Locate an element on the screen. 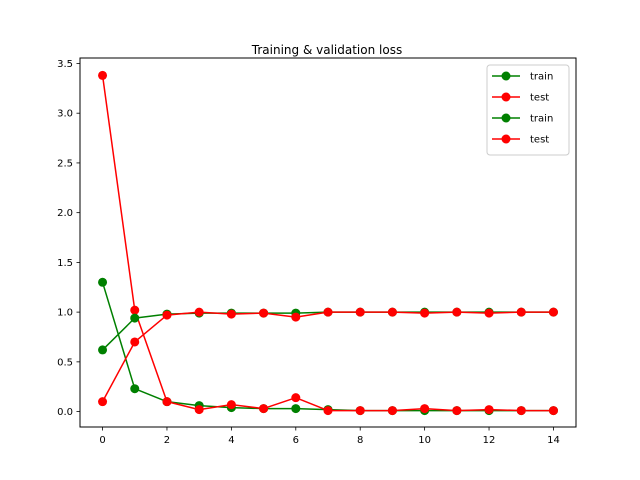 This screenshot has width=640, height=480. x-axis: 0 2 4 6 8 10 12 14 is located at coordinates (329, 436).